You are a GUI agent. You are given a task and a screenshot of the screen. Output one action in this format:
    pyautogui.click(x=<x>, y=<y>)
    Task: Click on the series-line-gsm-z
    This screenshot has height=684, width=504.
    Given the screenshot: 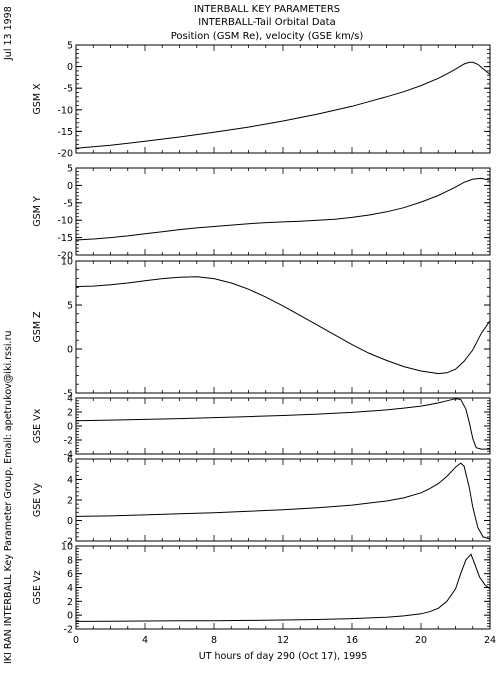 What is the action you would take?
    pyautogui.click(x=283, y=325)
    